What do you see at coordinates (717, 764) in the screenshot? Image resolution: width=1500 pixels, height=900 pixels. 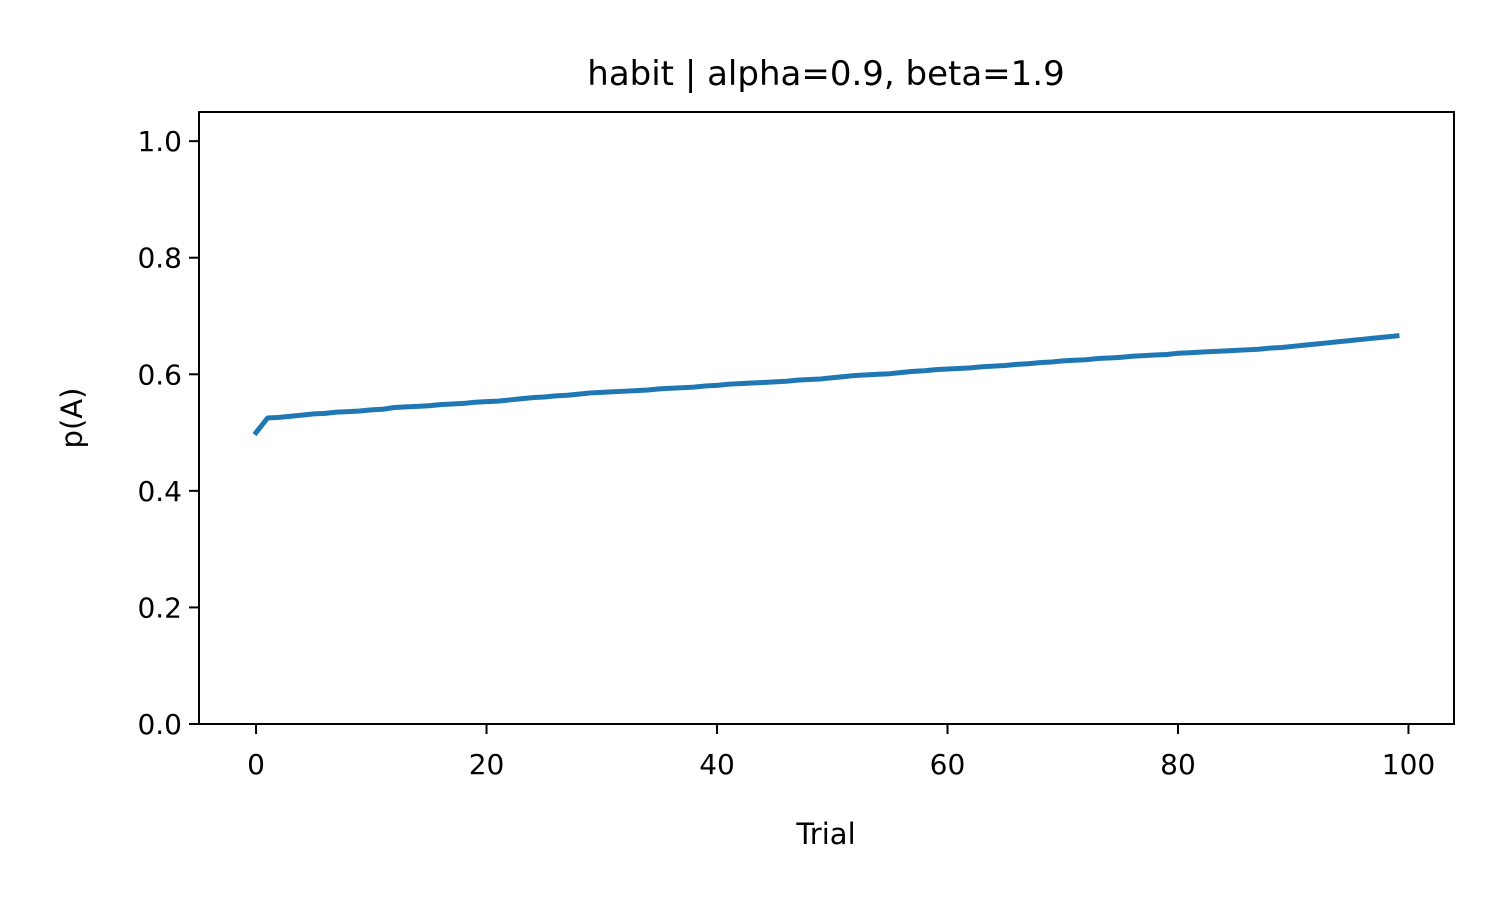 I see `x-tick-label: 40` at bounding box center [717, 764].